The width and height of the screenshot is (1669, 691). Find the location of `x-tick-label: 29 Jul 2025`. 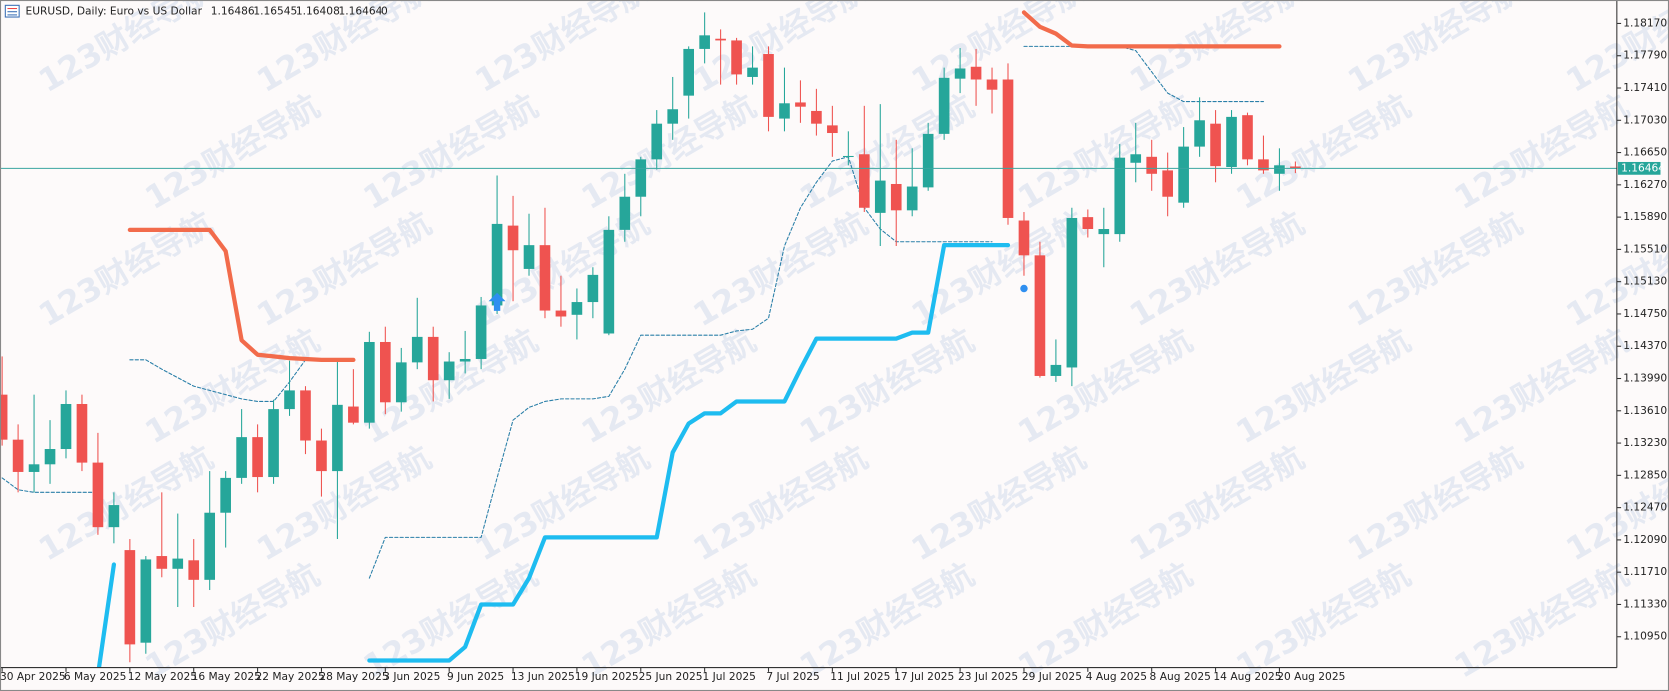

x-tick-label: 29 Jul 2025 is located at coordinates (1052, 676).